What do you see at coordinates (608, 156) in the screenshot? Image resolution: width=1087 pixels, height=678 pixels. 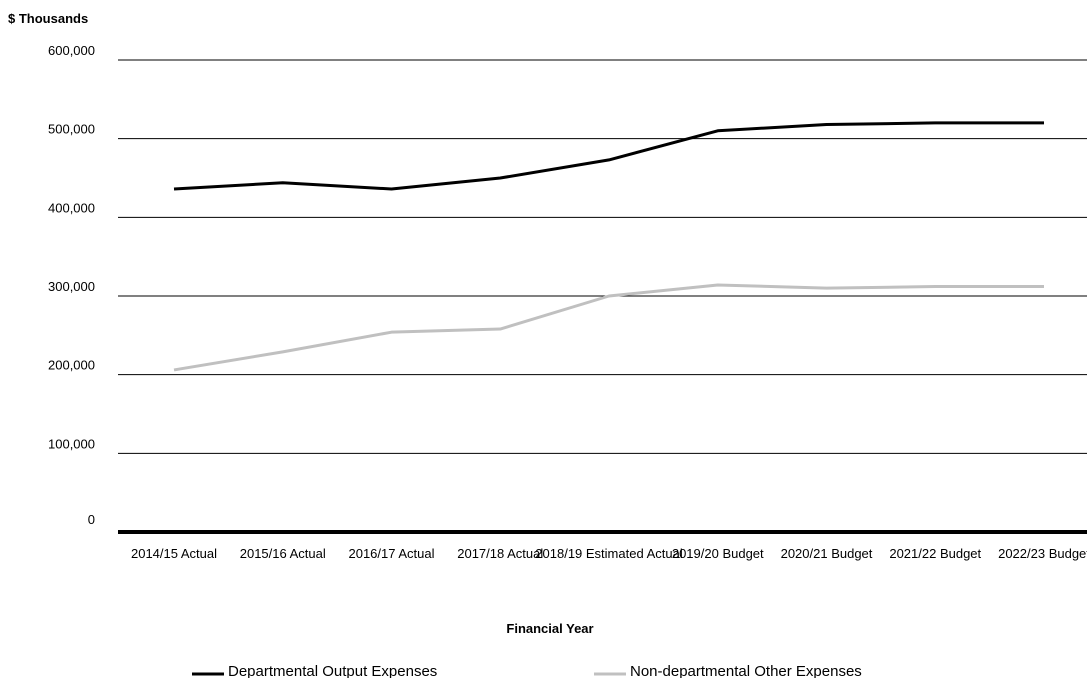 I see `series-line-departmental-output` at bounding box center [608, 156].